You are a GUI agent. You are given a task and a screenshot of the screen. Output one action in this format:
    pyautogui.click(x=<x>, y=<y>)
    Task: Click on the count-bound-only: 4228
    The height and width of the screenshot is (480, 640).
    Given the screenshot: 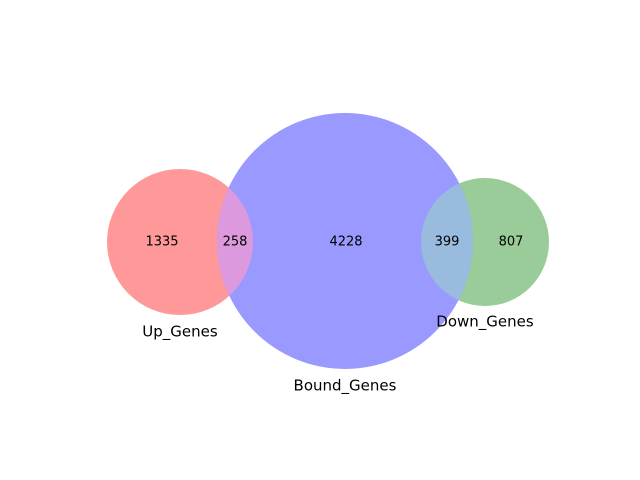 What is the action you would take?
    pyautogui.click(x=345, y=242)
    